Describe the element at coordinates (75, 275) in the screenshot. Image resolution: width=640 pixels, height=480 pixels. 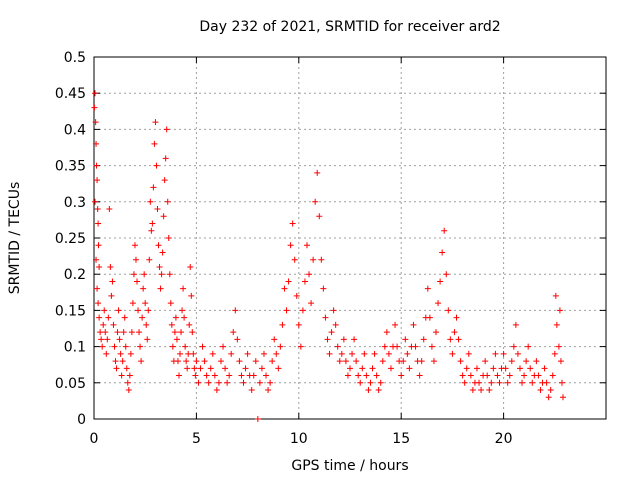
I see `y-tick-label: 0.2` at that location.